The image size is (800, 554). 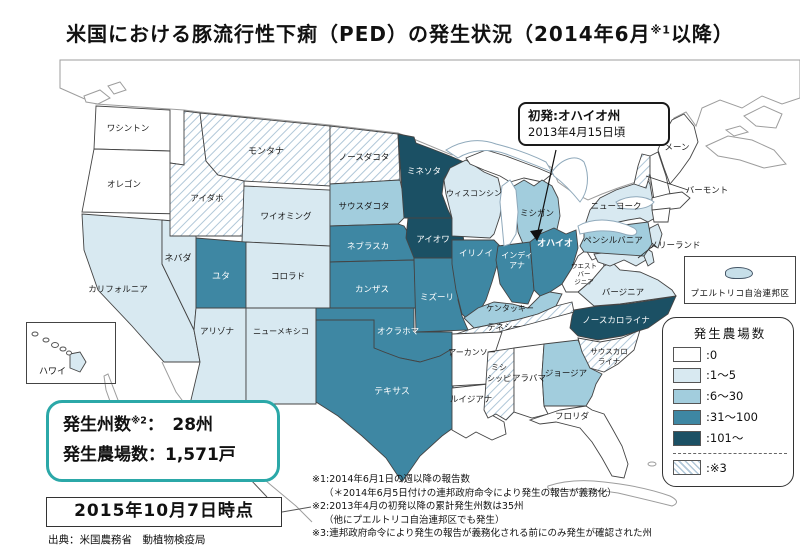 What do you see at coordinates (221, 276) in the screenshot?
I see `state-label-utah: ユタ` at bounding box center [221, 276].